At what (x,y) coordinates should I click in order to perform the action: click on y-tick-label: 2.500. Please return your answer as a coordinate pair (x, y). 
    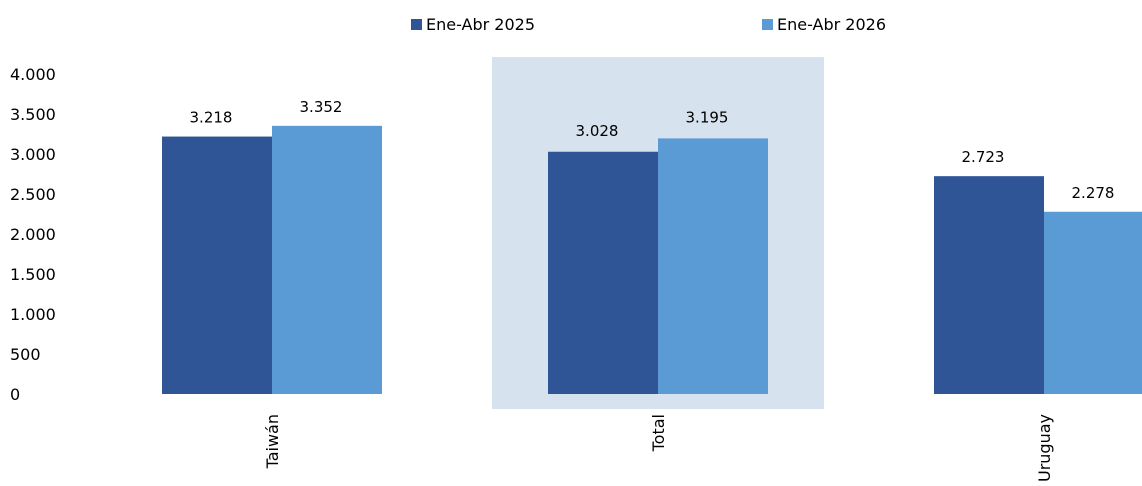
    Looking at the image, I should click on (33, 194).